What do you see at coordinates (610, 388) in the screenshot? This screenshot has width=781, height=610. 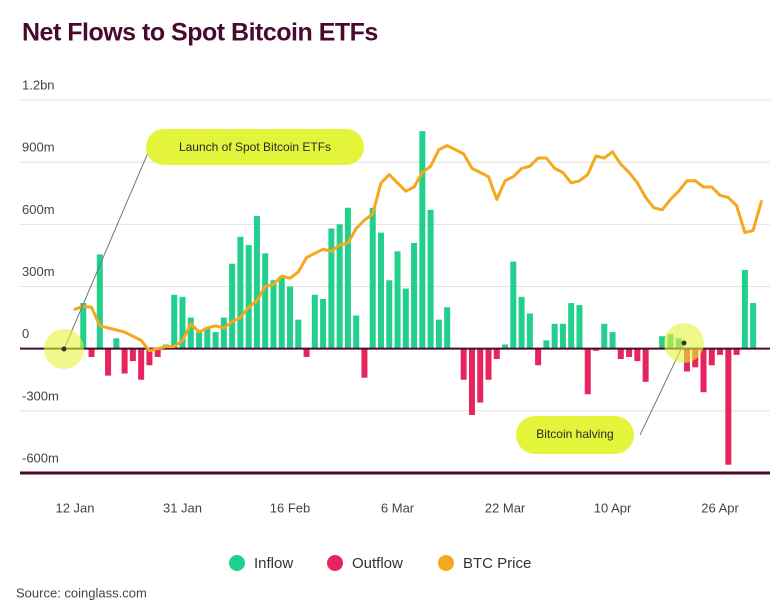 I see `annotation-halving: Bitcoin halving` at bounding box center [610, 388].